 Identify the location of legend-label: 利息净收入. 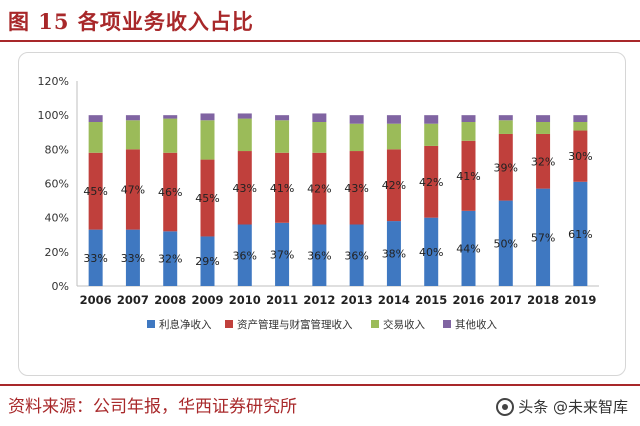
(185, 324).